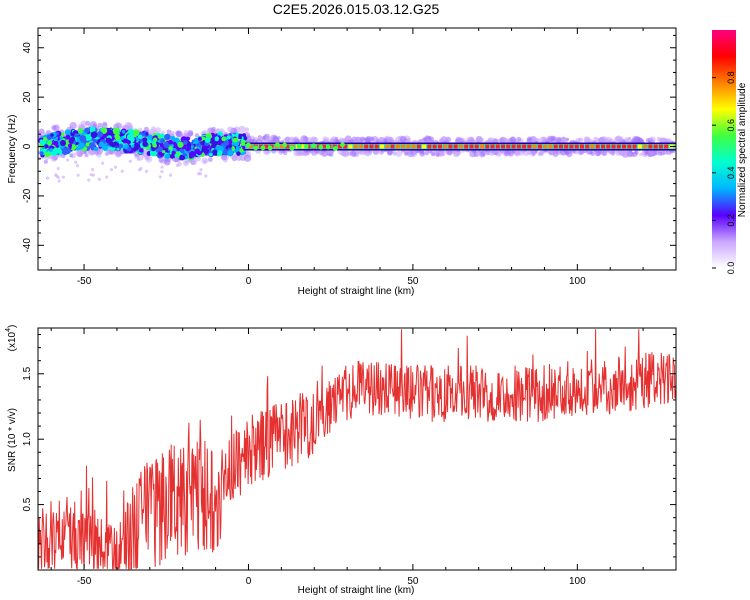 Image resolution: width=750 pixels, height=600 pixels. Describe the element at coordinates (27, 195) in the screenshot. I see `y-tick-label: -20` at that location.